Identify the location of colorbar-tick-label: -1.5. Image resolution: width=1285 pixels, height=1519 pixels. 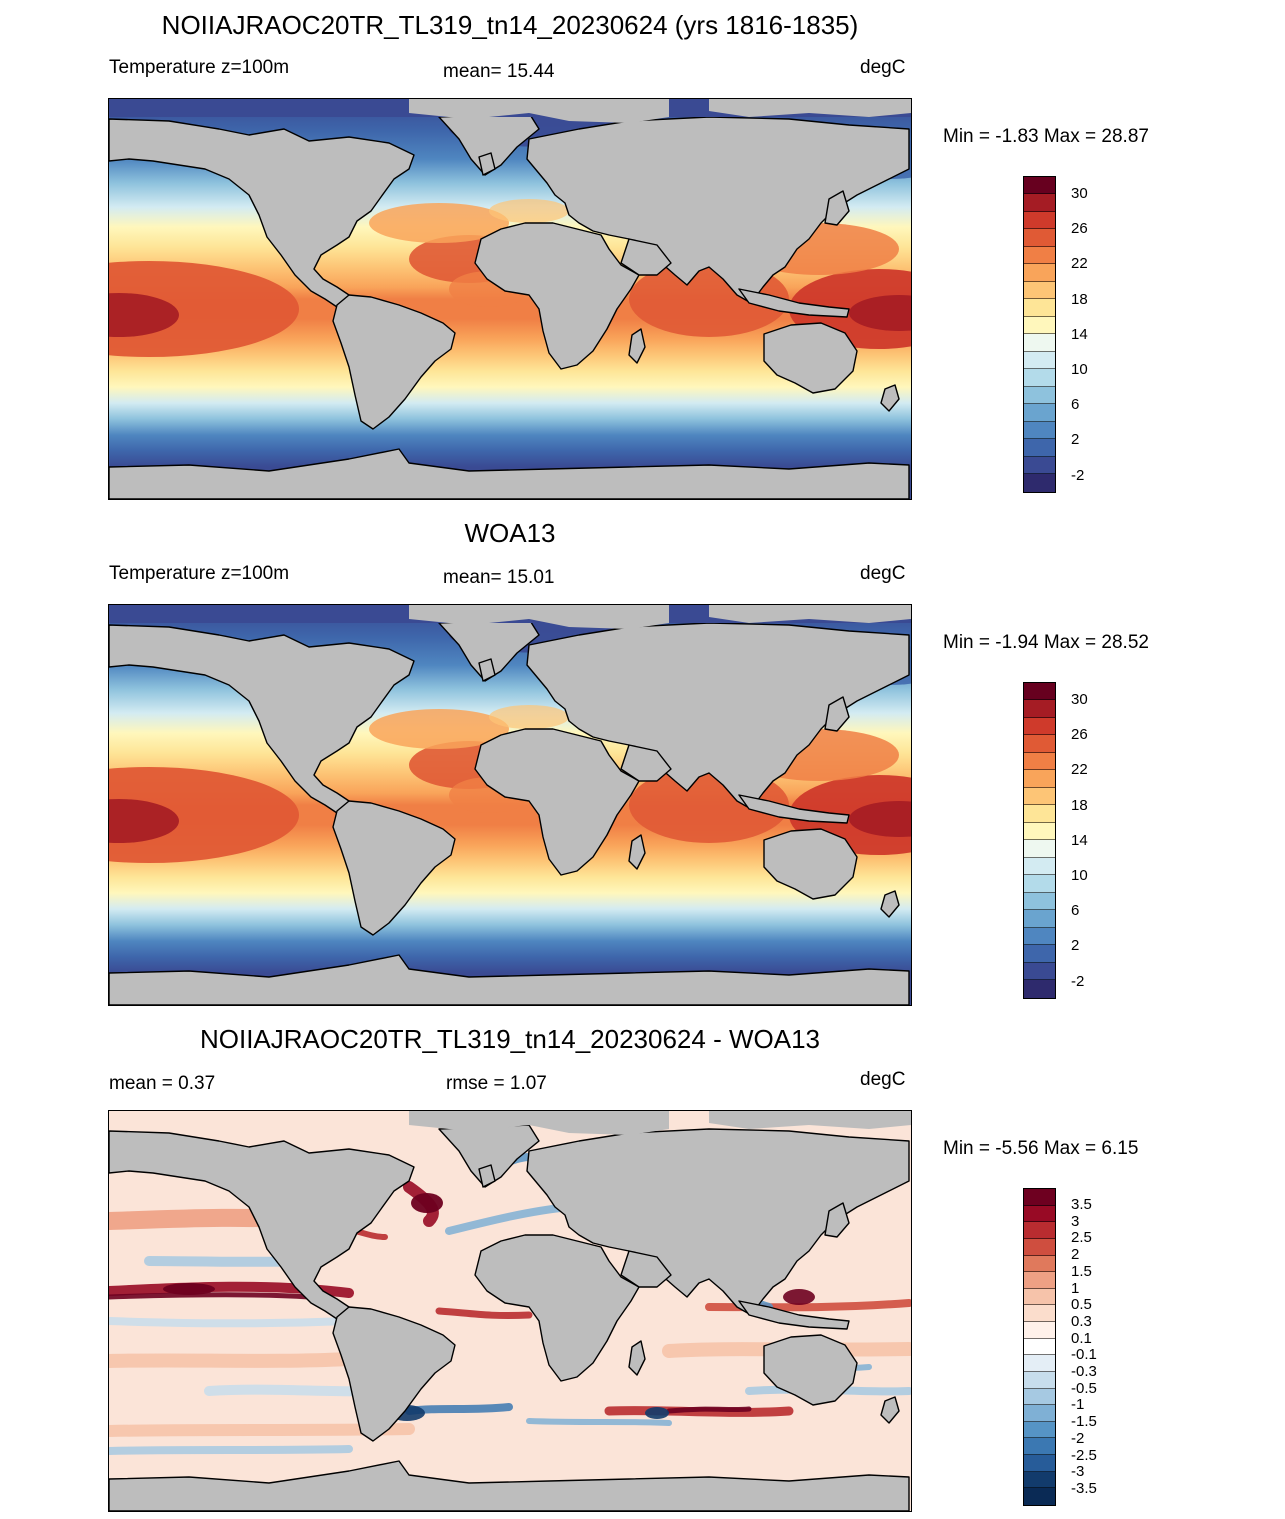
(1084, 1422).